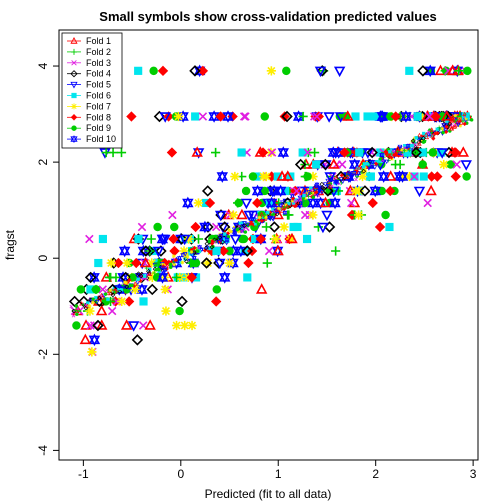 This screenshot has width=504, height=504. I want to click on x-axis-label: Predicted (fit to all data), so click(268, 494).